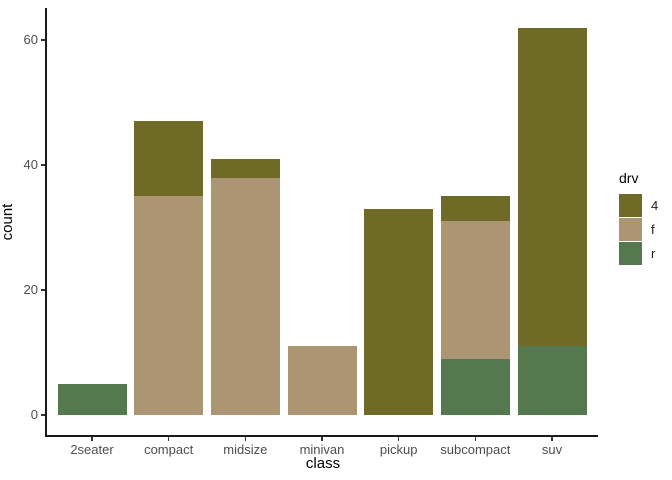 The width and height of the screenshot is (672, 480). What do you see at coordinates (653, 229) in the screenshot?
I see `legend-entry-label: f` at bounding box center [653, 229].